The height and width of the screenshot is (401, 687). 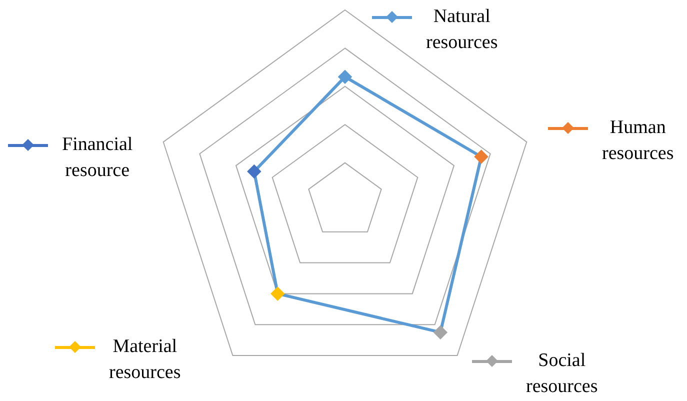 I want to click on spoke-label: Natural resources, so click(x=462, y=29).